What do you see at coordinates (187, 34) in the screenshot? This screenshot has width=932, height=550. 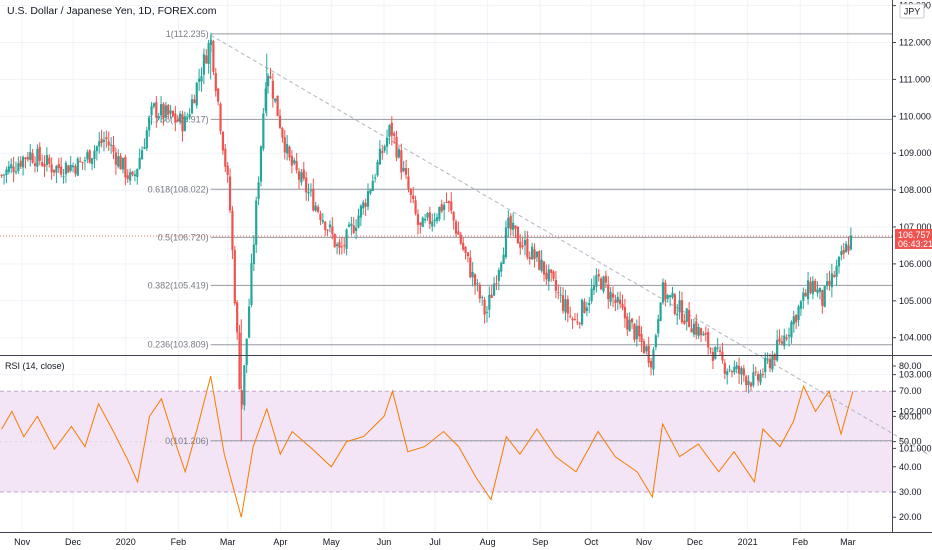 I see `fib-level-label: 1(112.235)` at bounding box center [187, 34].